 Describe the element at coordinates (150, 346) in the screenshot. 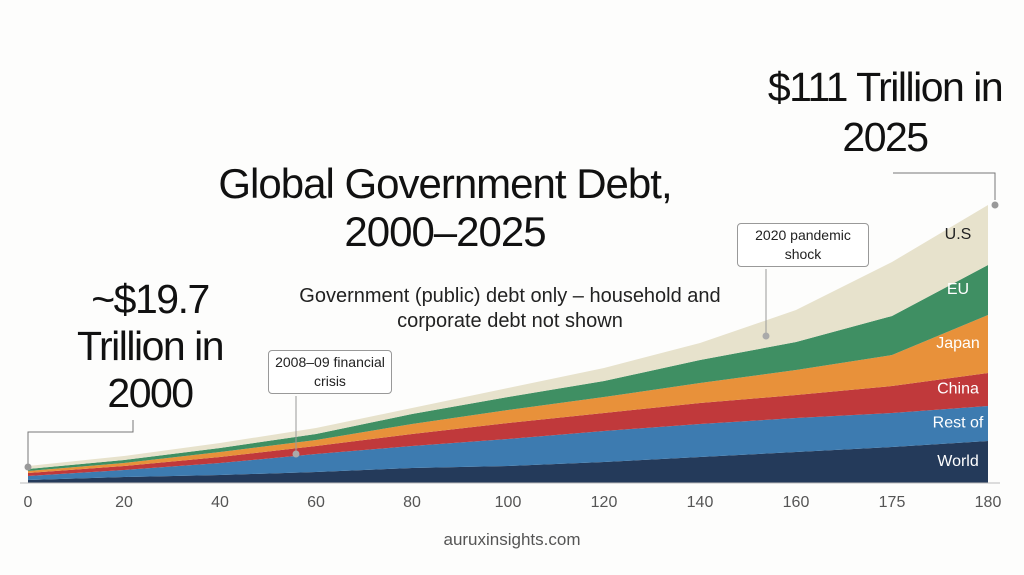

I see `annotation: ~$19.7 Trillion in 2000` at that location.